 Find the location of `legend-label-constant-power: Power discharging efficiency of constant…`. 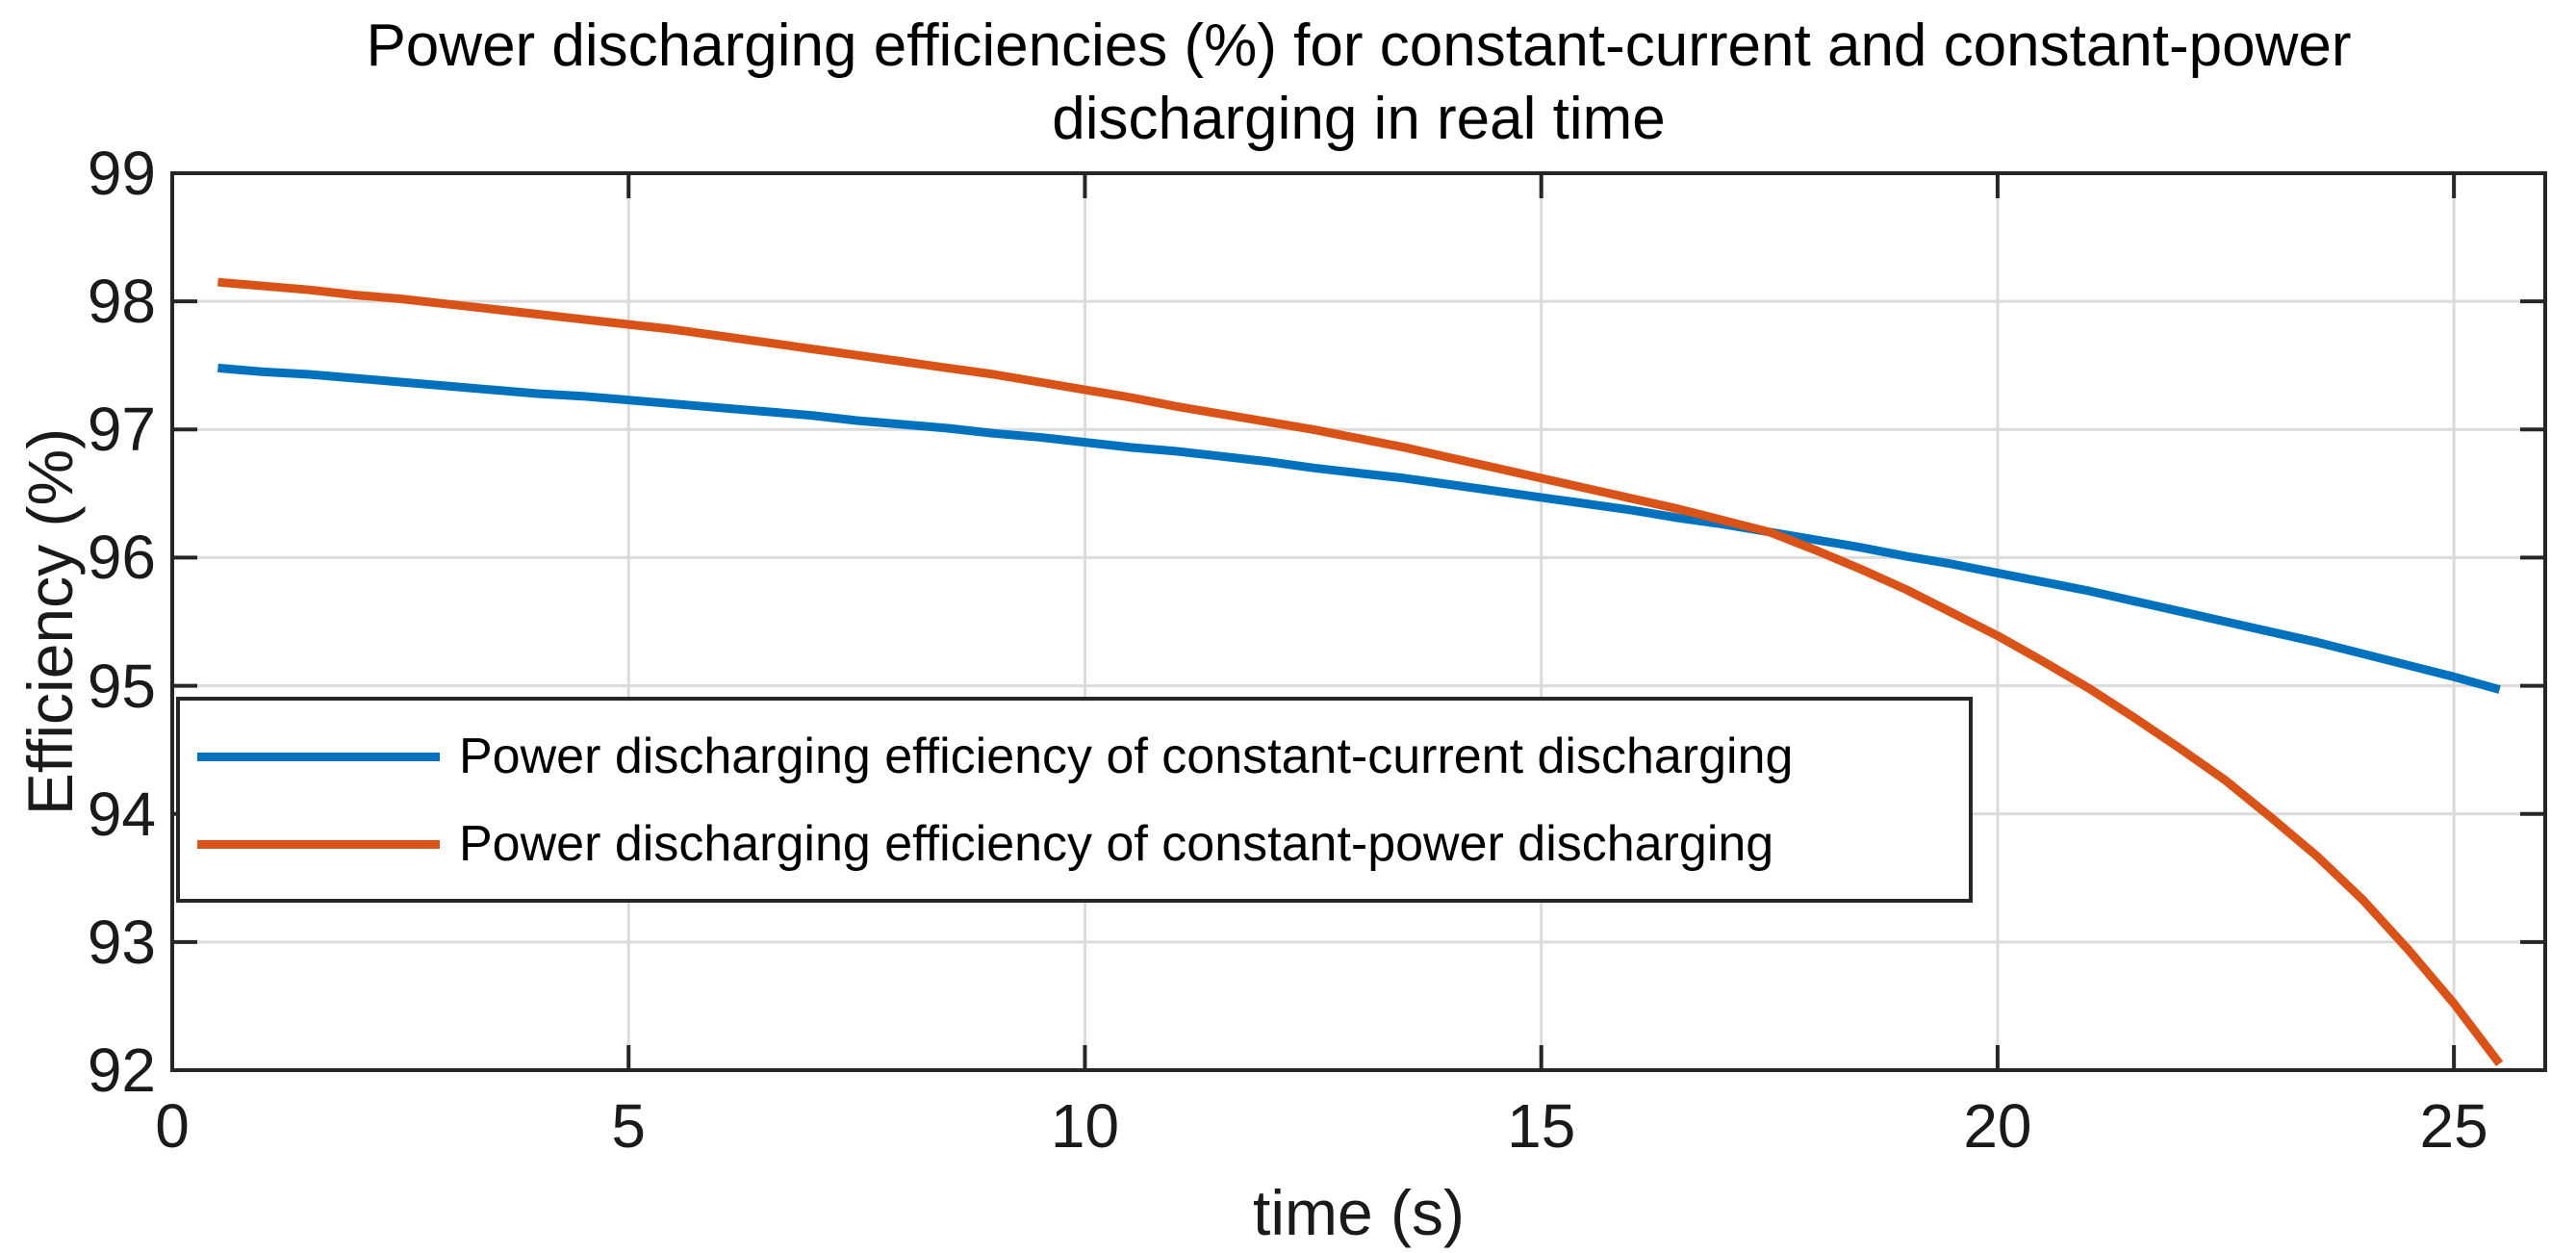

legend-label-constant-power: Power discharging efficiency of constant… is located at coordinates (1116, 844).